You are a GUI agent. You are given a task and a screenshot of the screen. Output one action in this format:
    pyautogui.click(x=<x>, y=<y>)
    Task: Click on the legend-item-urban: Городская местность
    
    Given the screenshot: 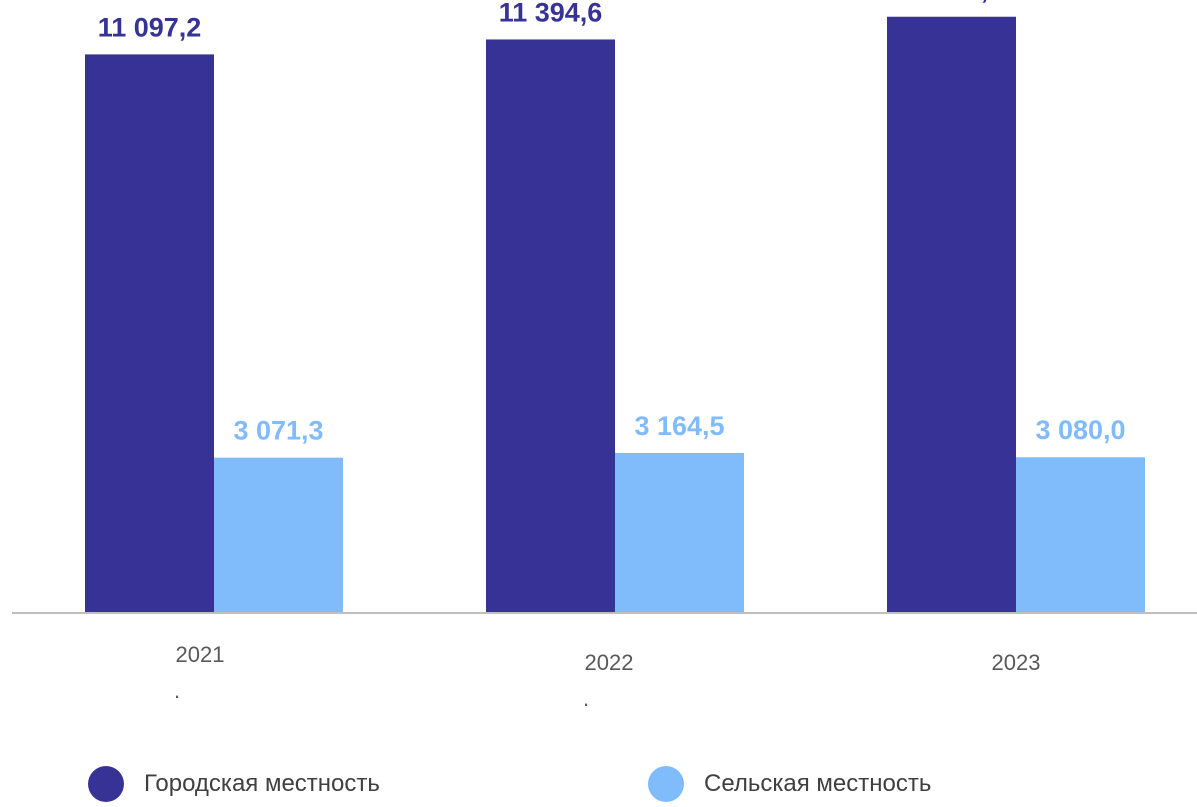 What is the action you would take?
    pyautogui.click(x=234, y=784)
    